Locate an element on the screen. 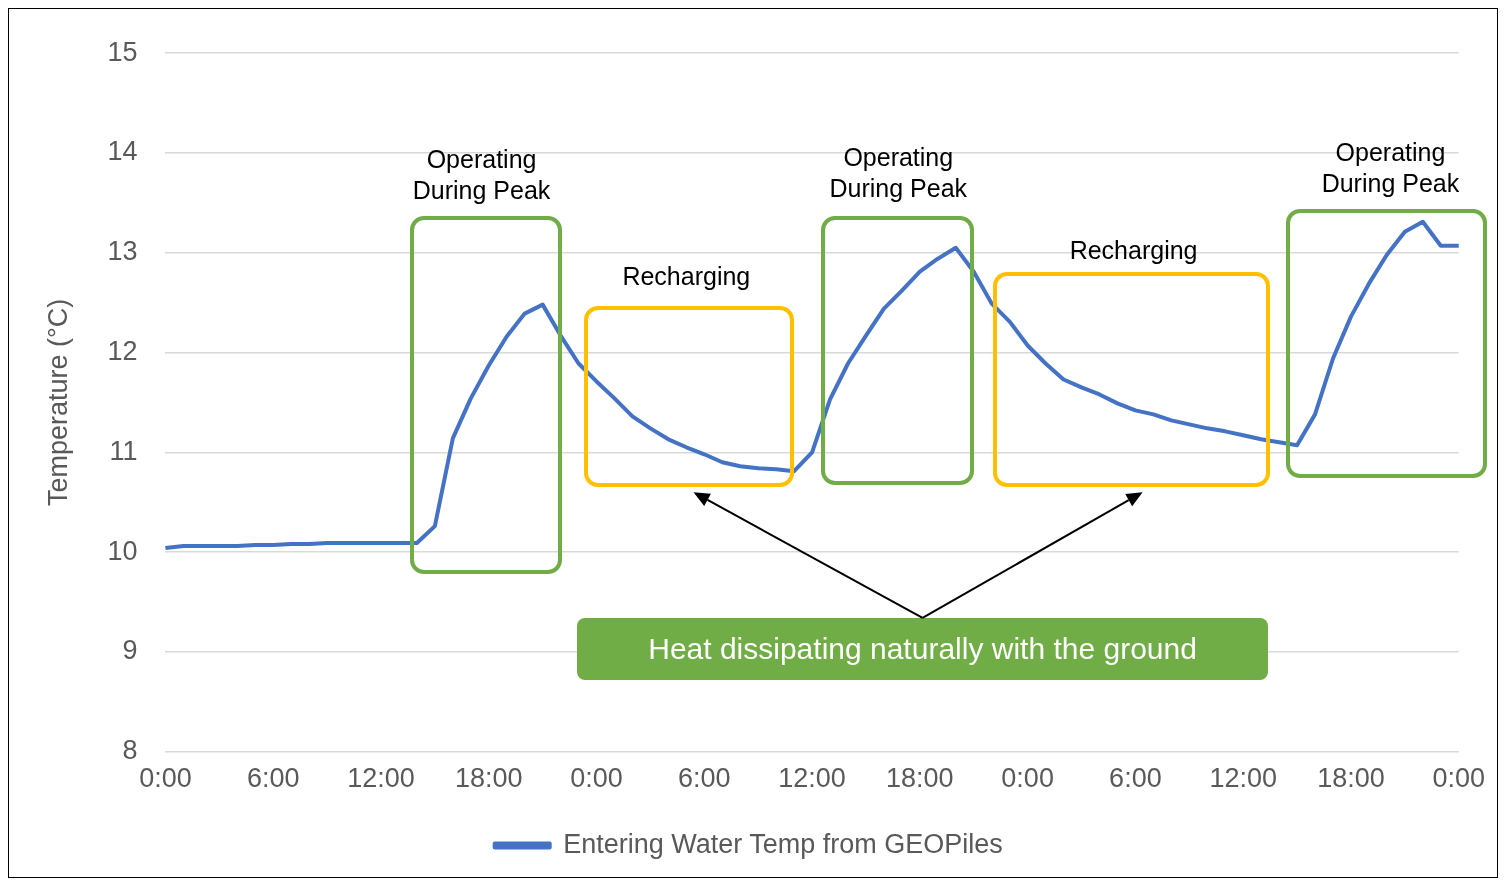 The height and width of the screenshot is (888, 1506). y-axis-title: Temperature (°C) is located at coordinates (57, 402).